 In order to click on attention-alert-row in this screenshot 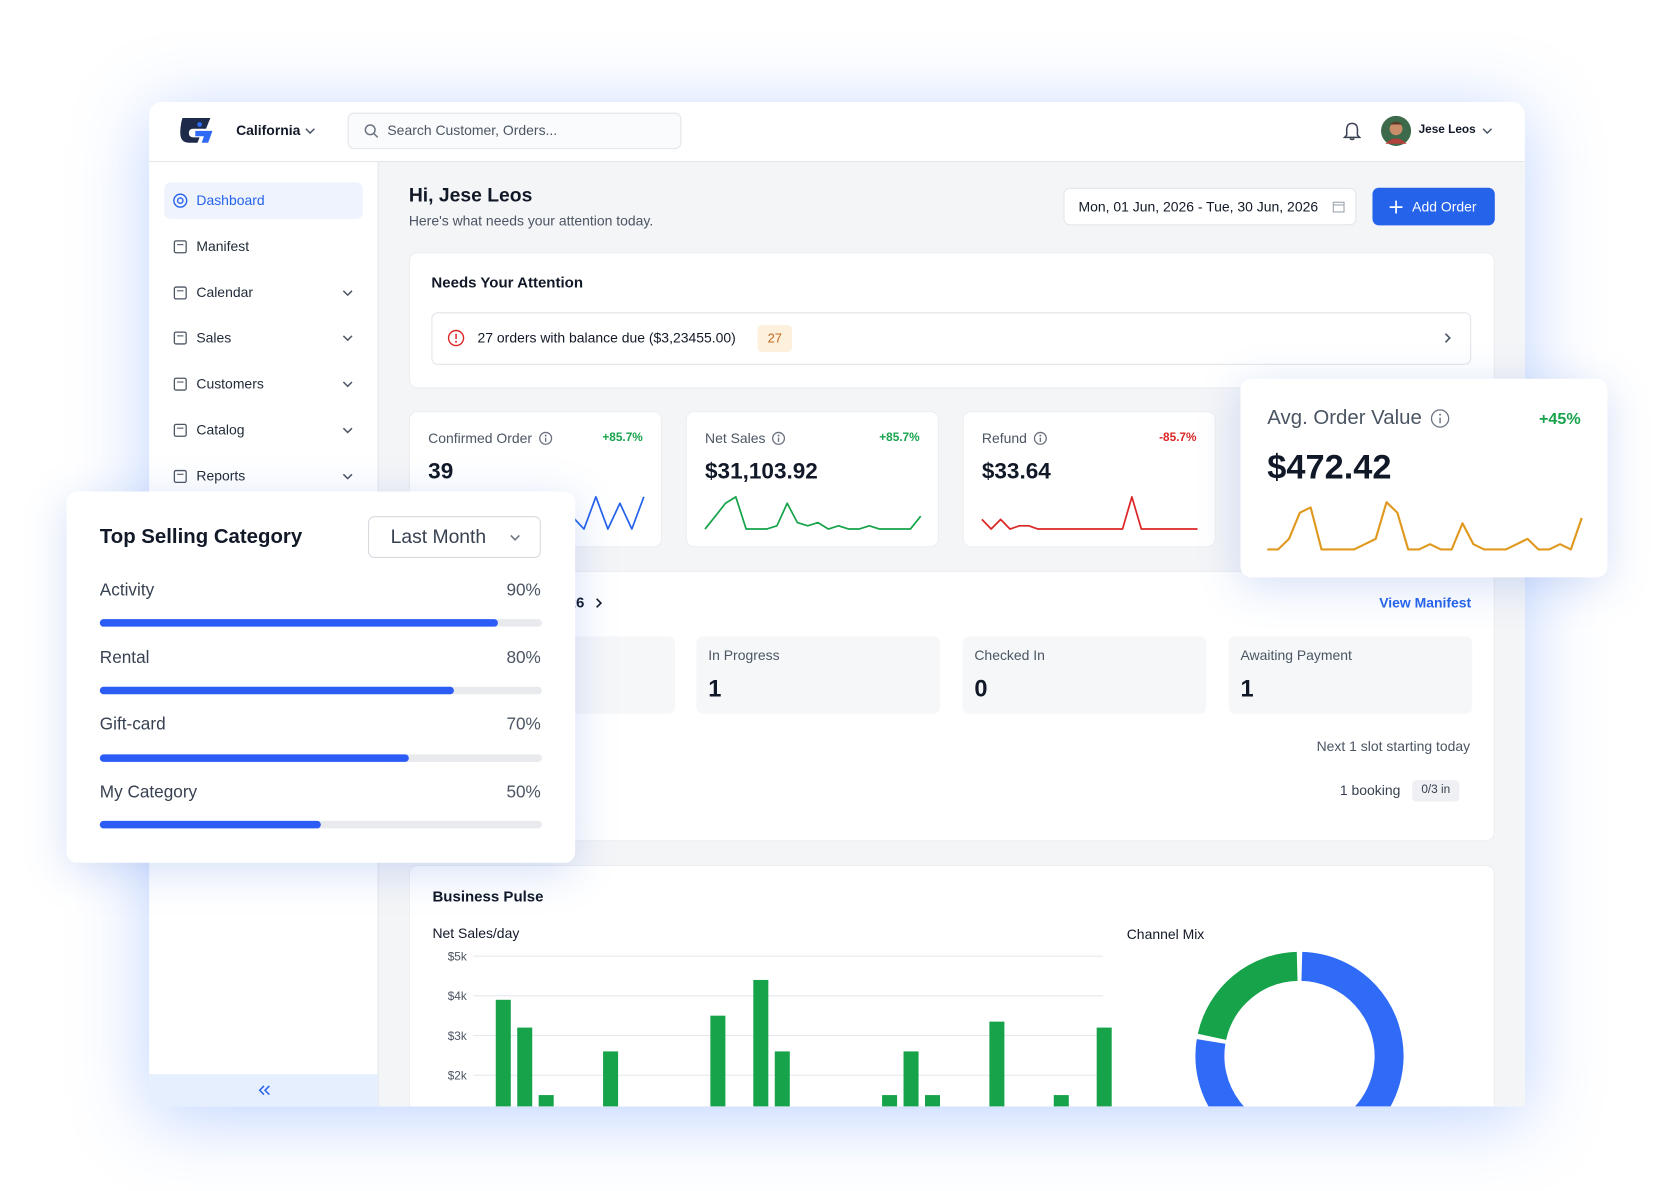, I will do `click(951, 338)`.